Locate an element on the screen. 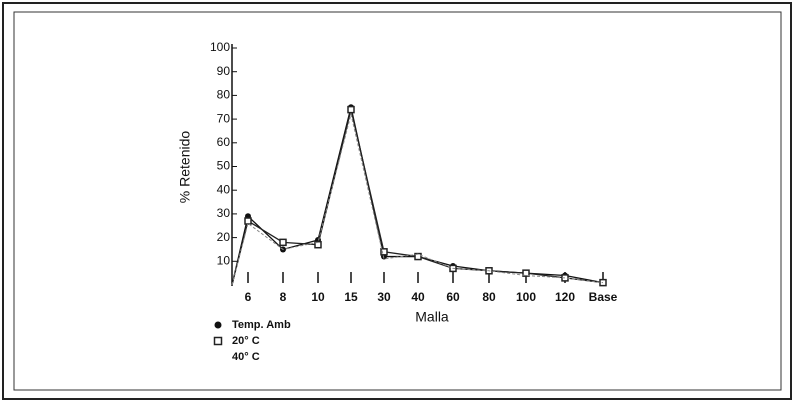 This screenshot has width=794, height=407. y-axis-title: % Retenido is located at coordinates (185, 167).